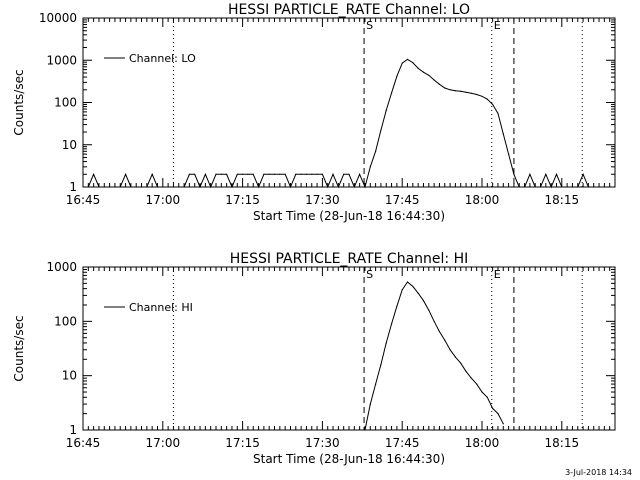 The image size is (640, 480). Describe the element at coordinates (61, 267) in the screenshot. I see `y-tick-label: 1000` at that location.